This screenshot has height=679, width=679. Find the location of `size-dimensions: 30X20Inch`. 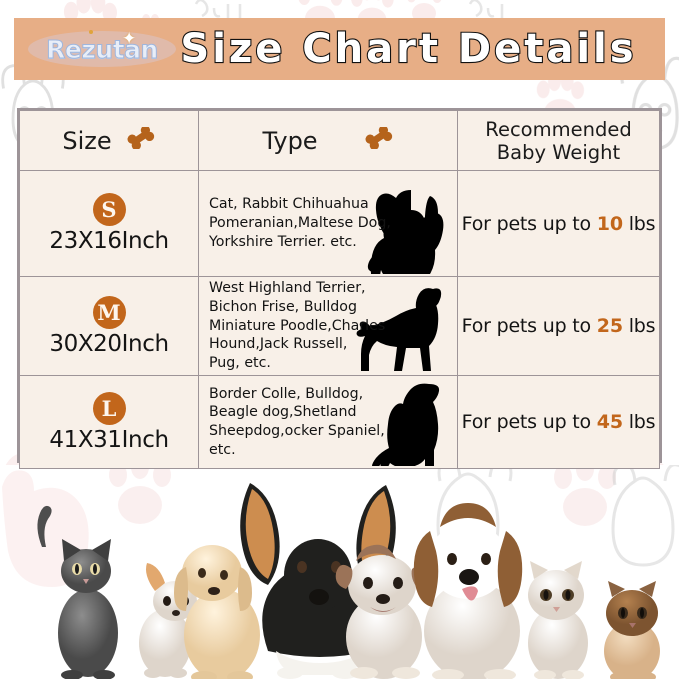

size-dimensions: 30X20Inch is located at coordinates (109, 343).